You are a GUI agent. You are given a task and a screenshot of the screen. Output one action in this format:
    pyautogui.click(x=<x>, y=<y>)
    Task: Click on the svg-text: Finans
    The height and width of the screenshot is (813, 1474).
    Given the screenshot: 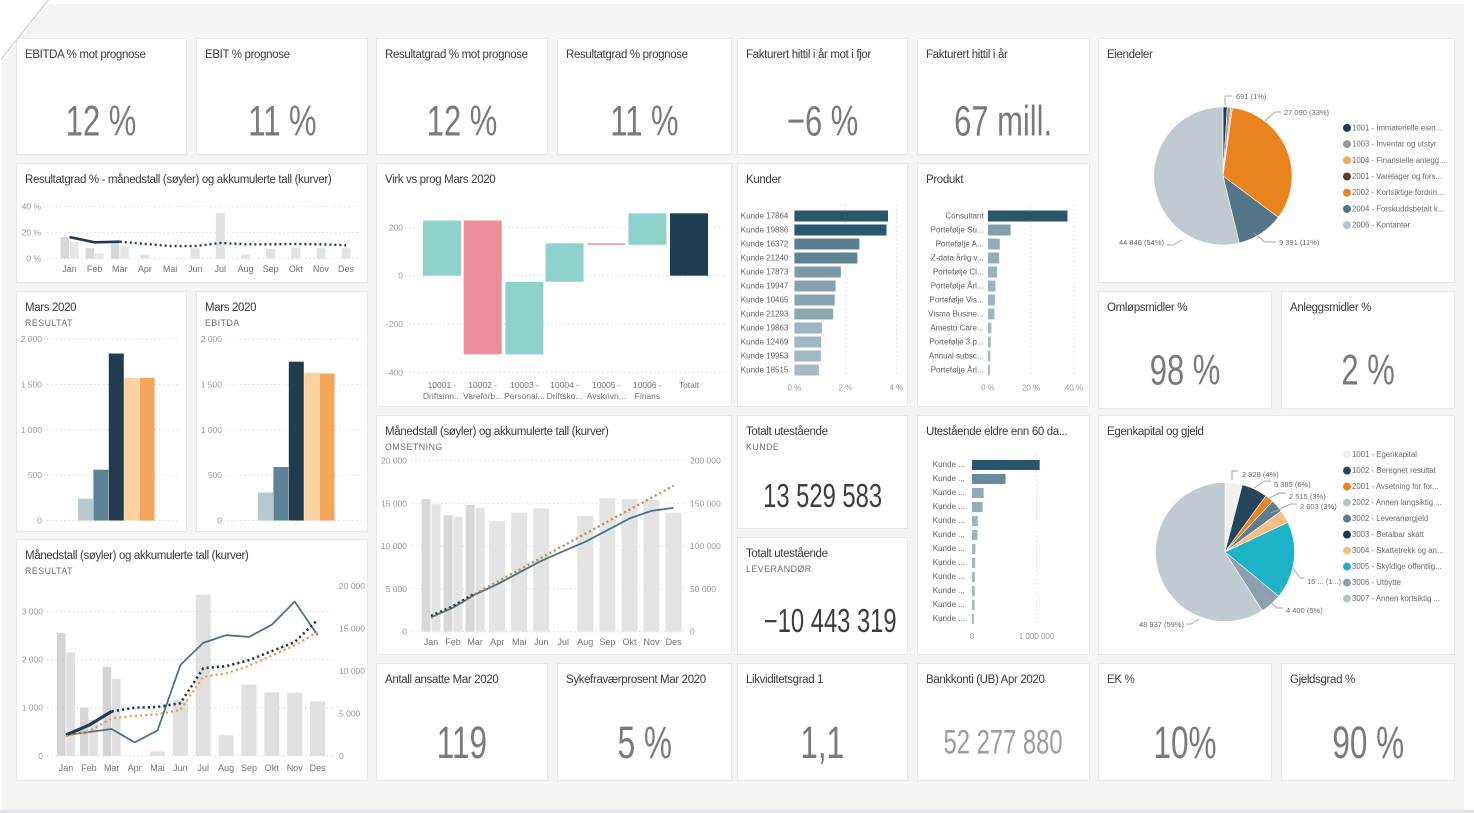 What is the action you would take?
    pyautogui.click(x=648, y=396)
    